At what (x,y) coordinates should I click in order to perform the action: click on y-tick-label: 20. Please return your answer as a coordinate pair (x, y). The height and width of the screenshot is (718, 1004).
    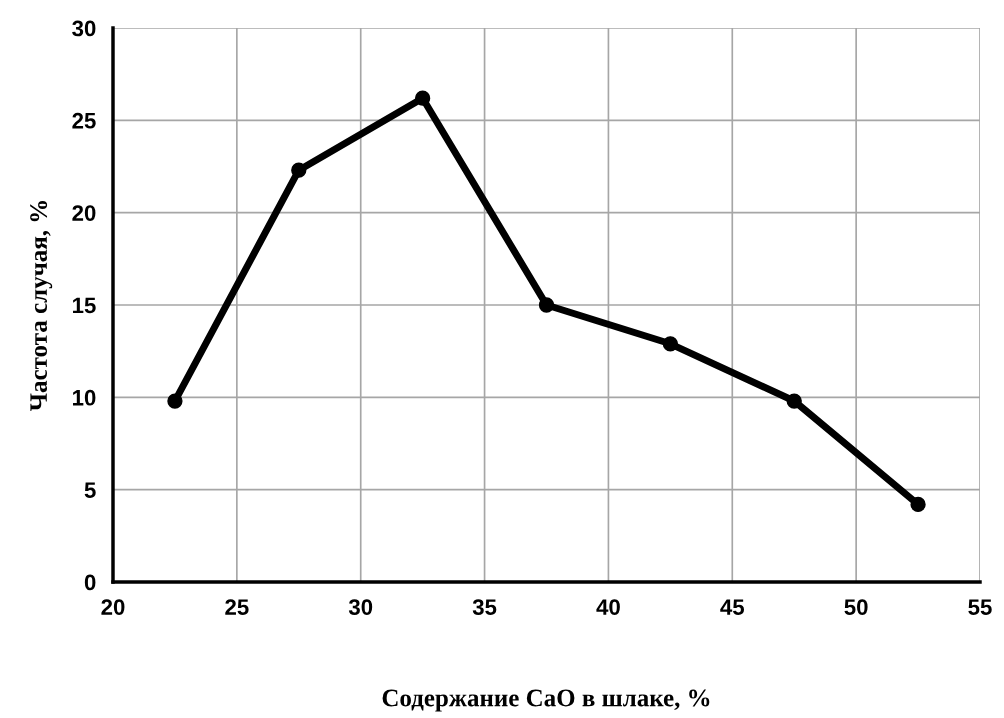
    Looking at the image, I should click on (84, 213).